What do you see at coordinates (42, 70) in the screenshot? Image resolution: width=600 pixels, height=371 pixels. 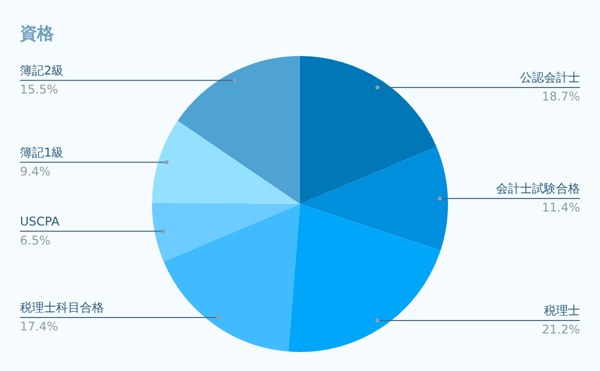 I see `slice-label: 簿記2級` at bounding box center [42, 70].